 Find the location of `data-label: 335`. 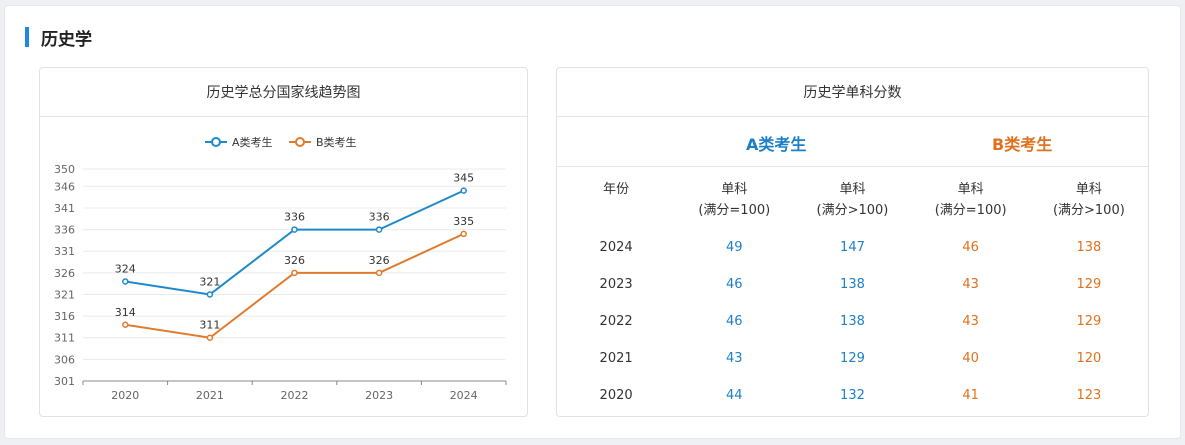

data-label: 335 is located at coordinates (463, 221).